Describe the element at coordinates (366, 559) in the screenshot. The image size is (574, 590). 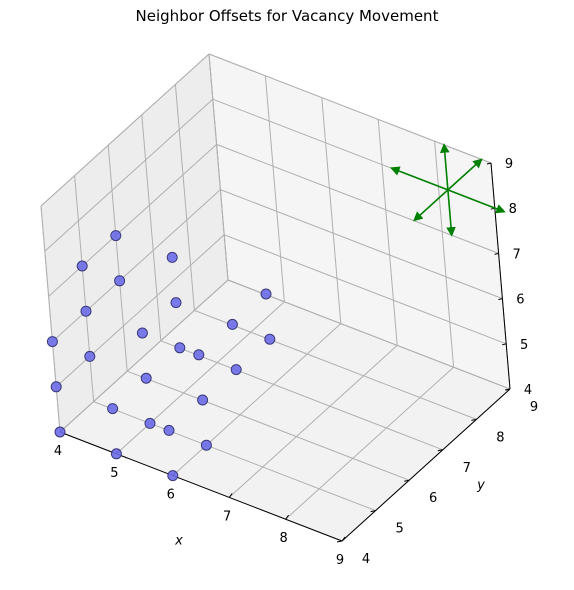
I see `y-tick-label: 4` at that location.